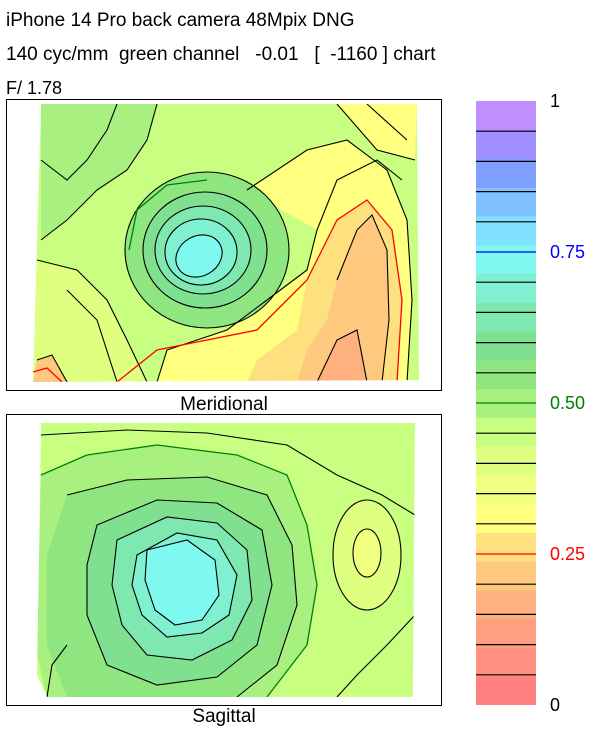 The height and width of the screenshot is (732, 598). What do you see at coordinates (568, 403) in the screenshot?
I see `colorbar-tick-label: 0.50` at bounding box center [568, 403].